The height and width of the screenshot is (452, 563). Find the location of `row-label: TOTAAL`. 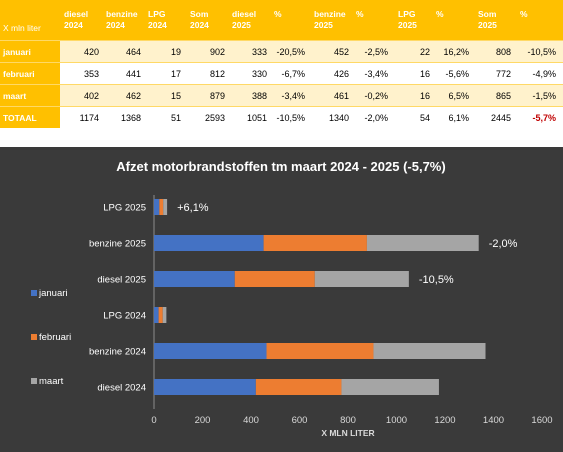

row-label: TOTAAL is located at coordinates (30, 117).